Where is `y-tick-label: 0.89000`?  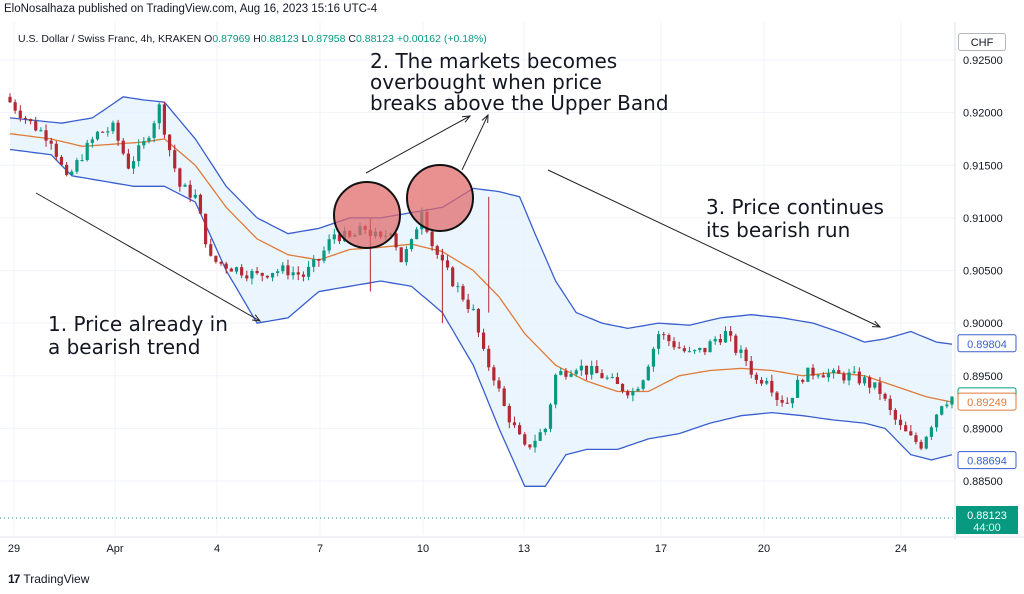 y-tick-label: 0.89000 is located at coordinates (983, 429).